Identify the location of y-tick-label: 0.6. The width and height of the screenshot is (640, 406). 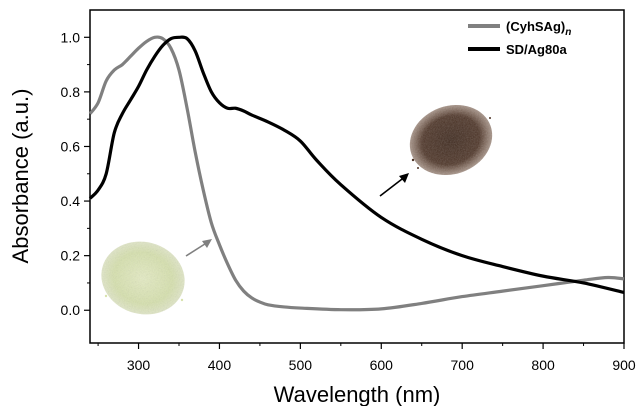
(71, 146).